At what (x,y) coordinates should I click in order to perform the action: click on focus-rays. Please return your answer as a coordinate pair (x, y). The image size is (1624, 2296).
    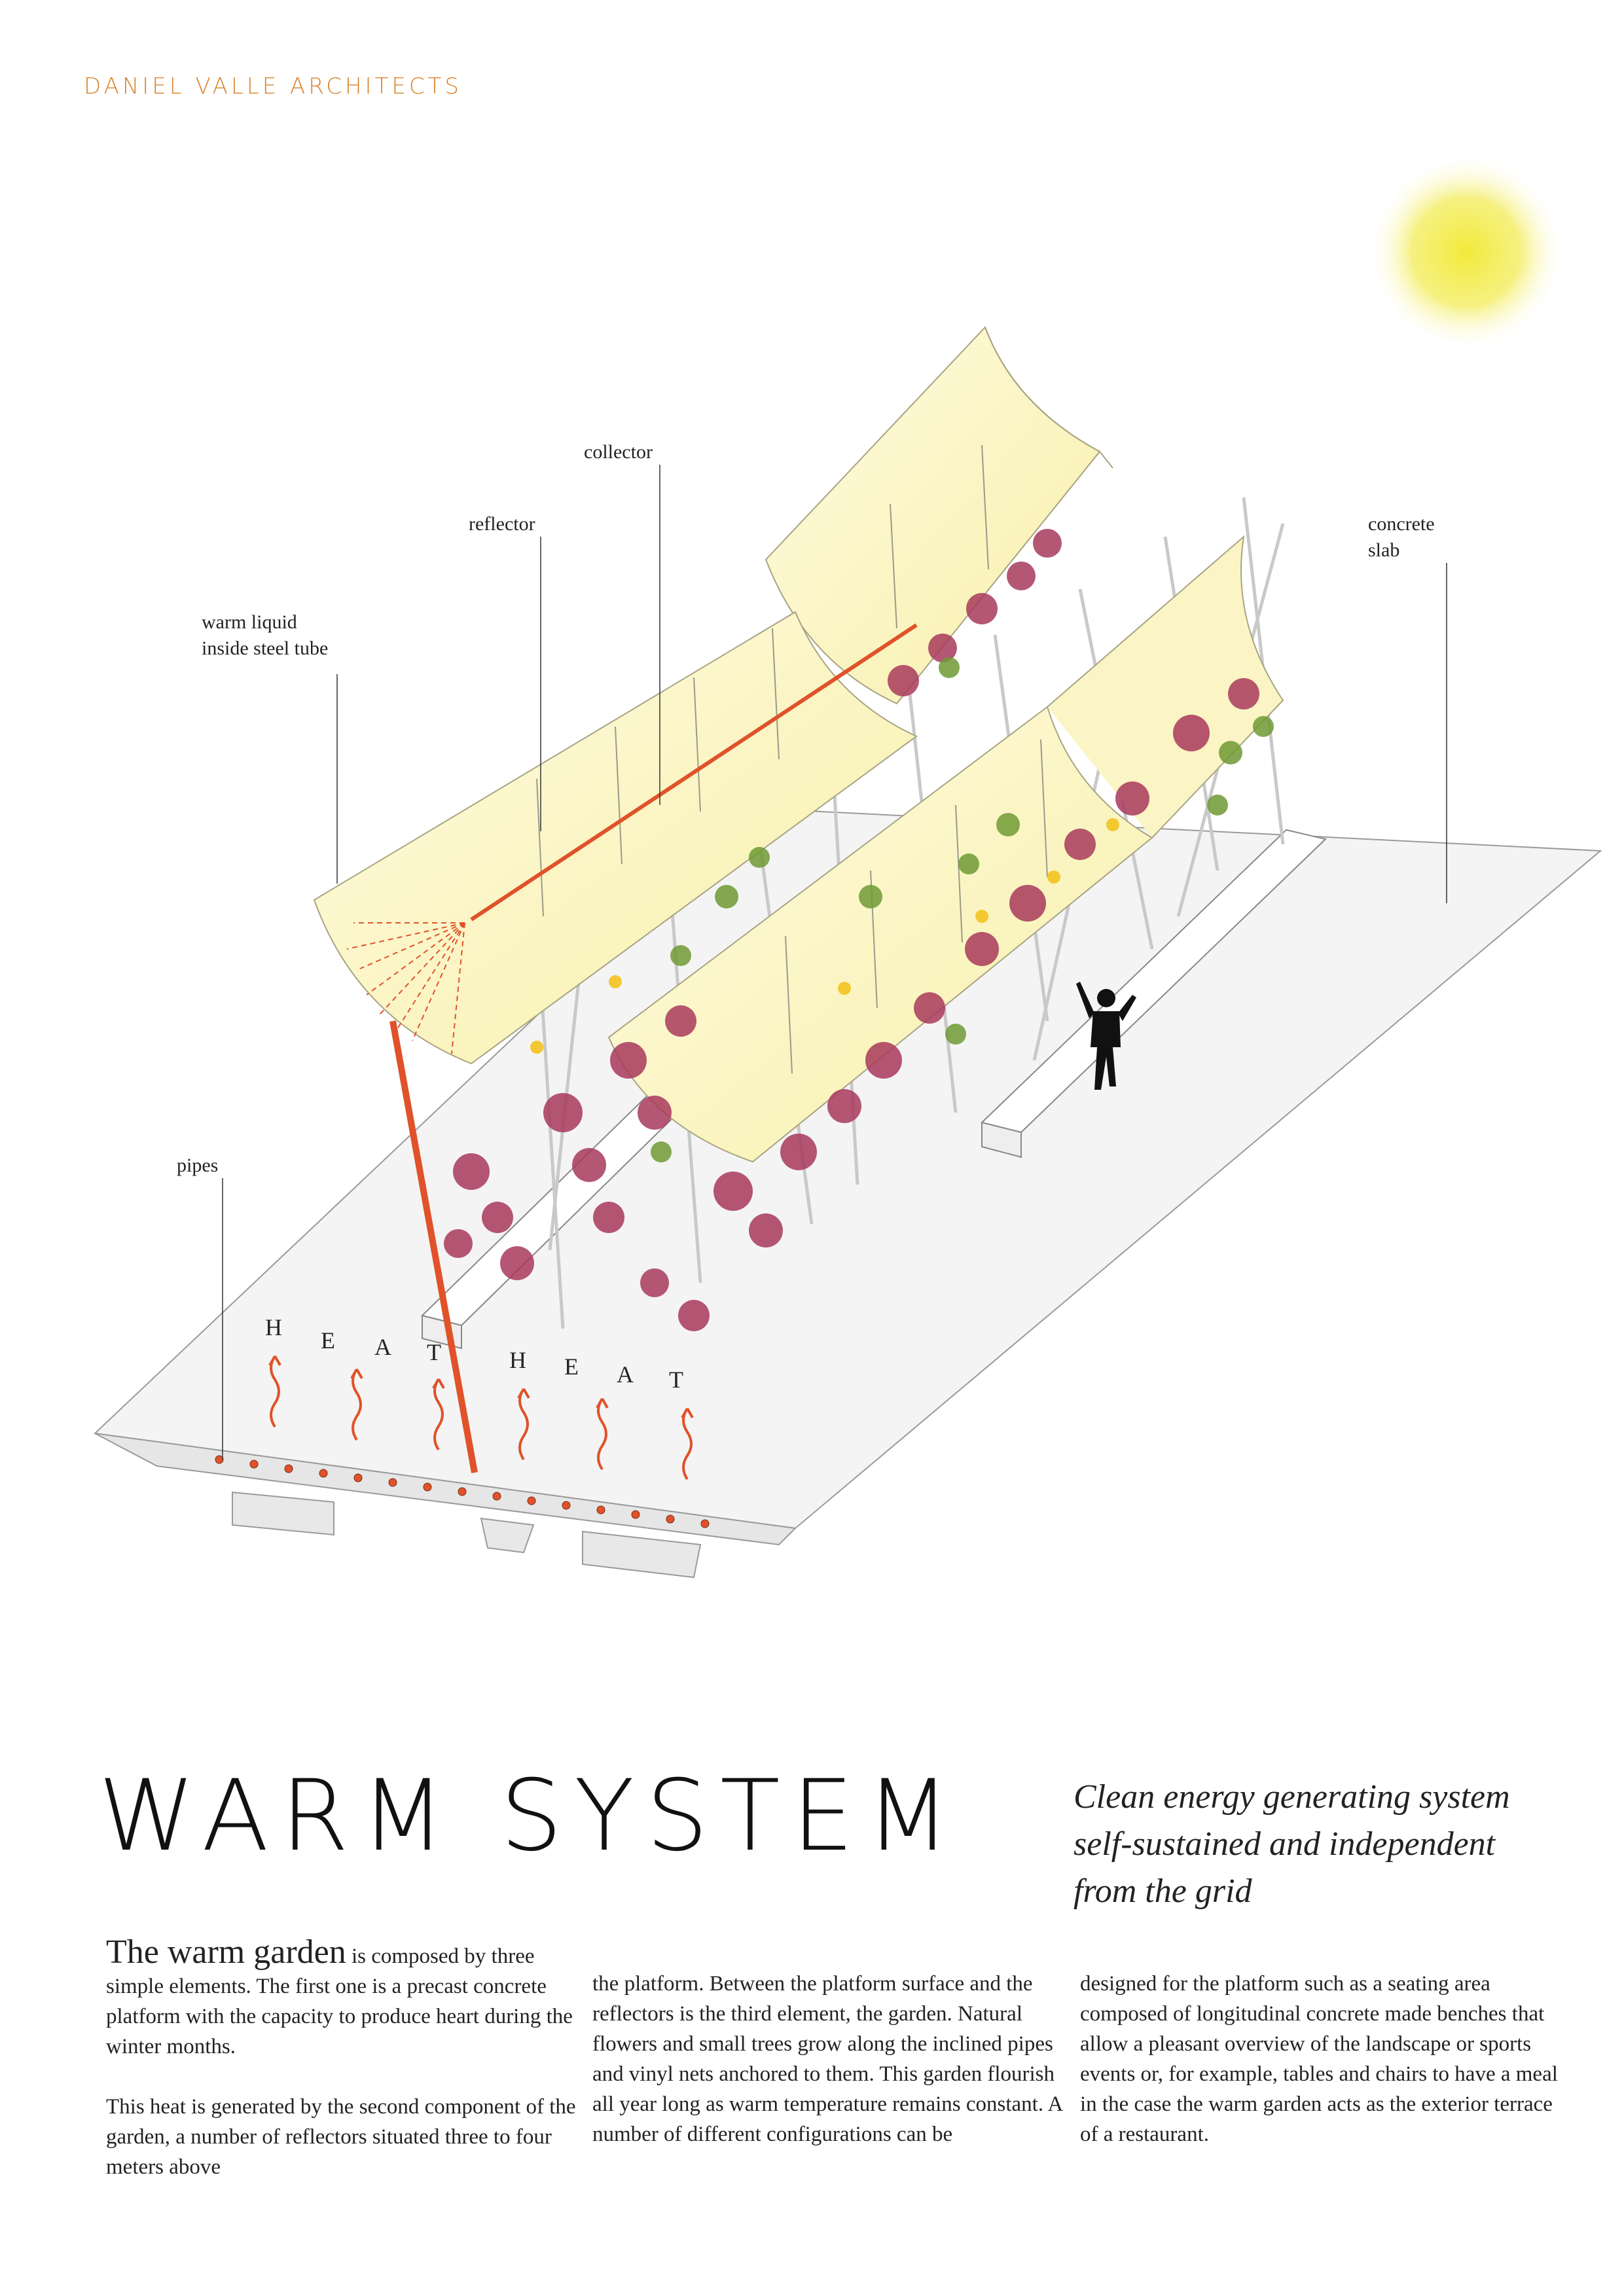
    Looking at the image, I should click on (405, 988).